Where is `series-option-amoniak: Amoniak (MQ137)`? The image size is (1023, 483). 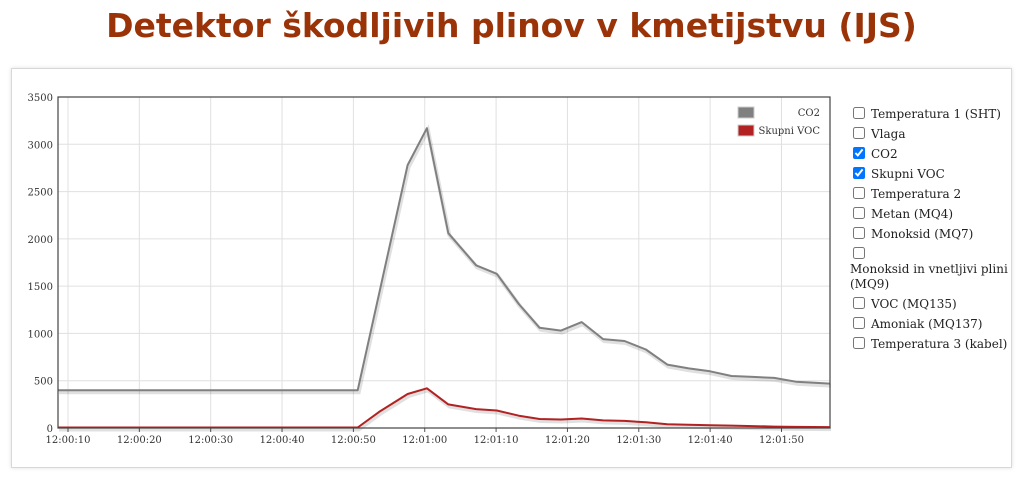
series-option-amoniak: Amoniak (MQ137) is located at coordinates (929, 324).